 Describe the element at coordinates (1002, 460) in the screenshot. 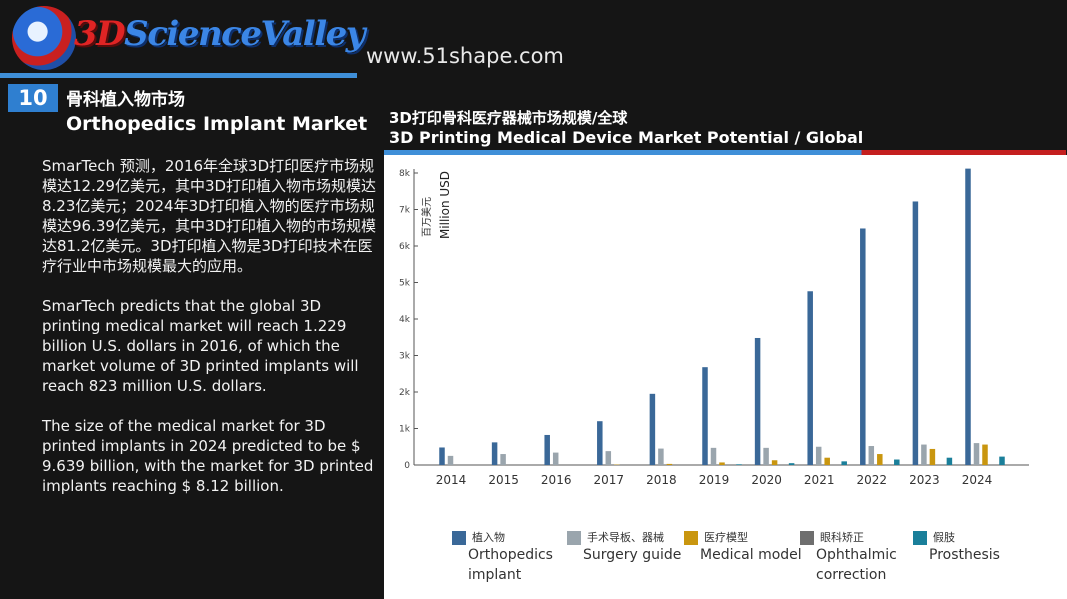

I see `bar-prosthesis-2024` at that location.